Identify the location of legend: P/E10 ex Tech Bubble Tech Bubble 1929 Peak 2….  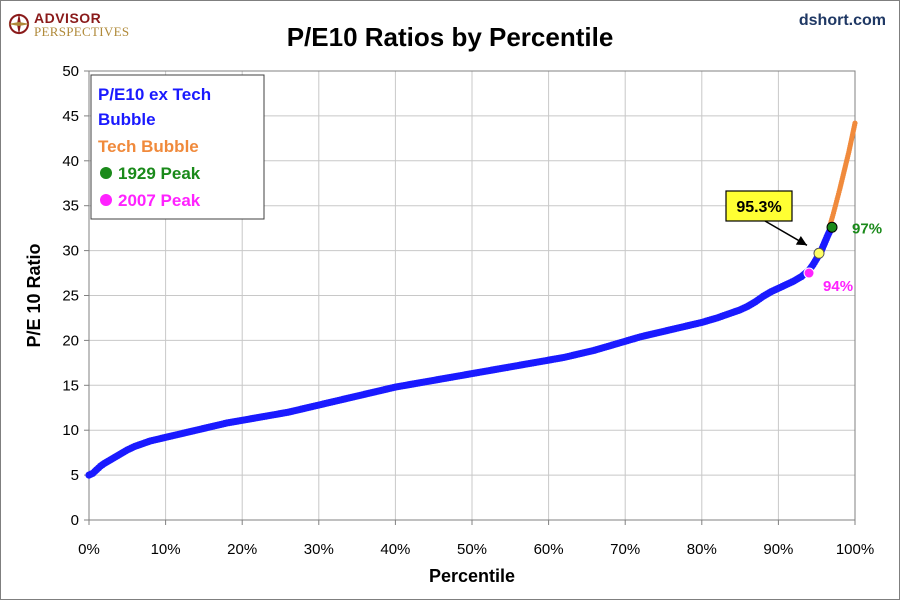
(177, 147).